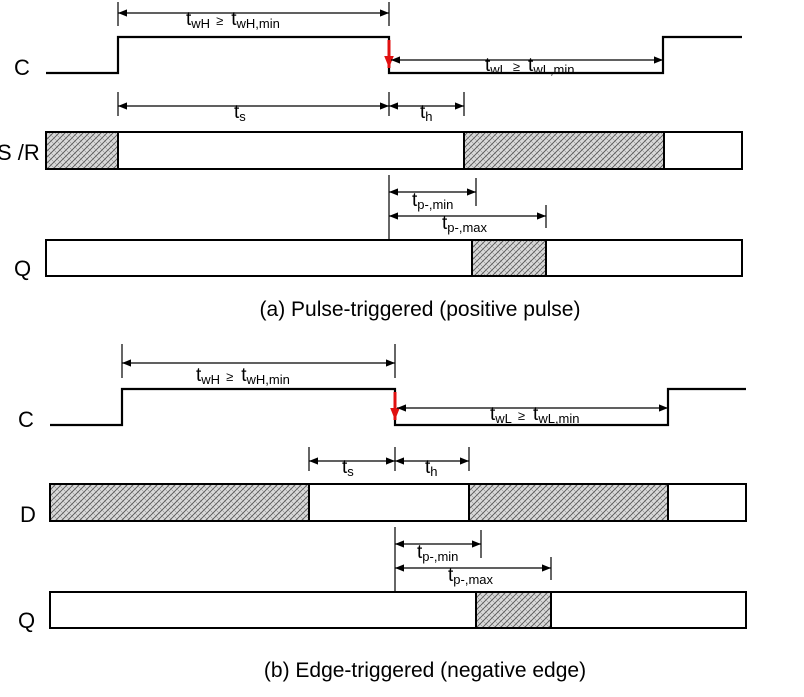  I want to click on signal-label-q: Q, so click(22, 268).